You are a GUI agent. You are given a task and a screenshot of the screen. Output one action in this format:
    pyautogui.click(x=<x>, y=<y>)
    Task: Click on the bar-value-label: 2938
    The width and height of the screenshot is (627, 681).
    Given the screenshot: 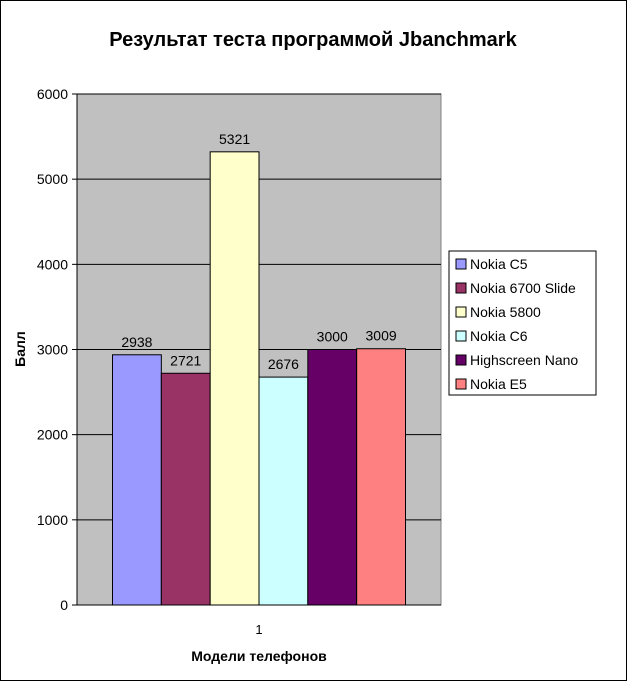 What is the action you would take?
    pyautogui.click(x=136, y=342)
    